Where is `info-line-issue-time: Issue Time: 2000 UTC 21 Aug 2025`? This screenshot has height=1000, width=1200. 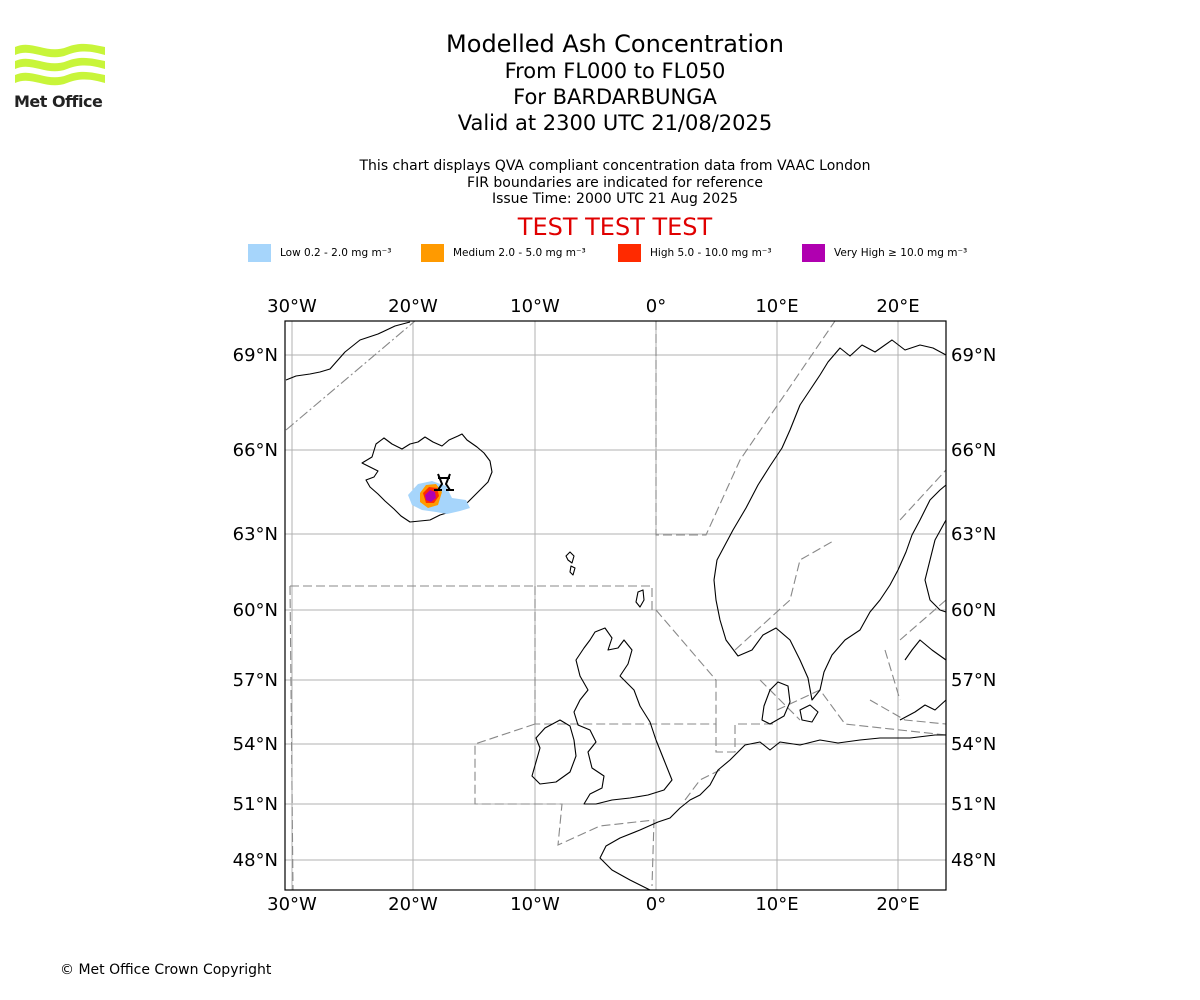 info-line-issue-time: Issue Time: 2000 UTC 21 Aug 2025 is located at coordinates (615, 199).